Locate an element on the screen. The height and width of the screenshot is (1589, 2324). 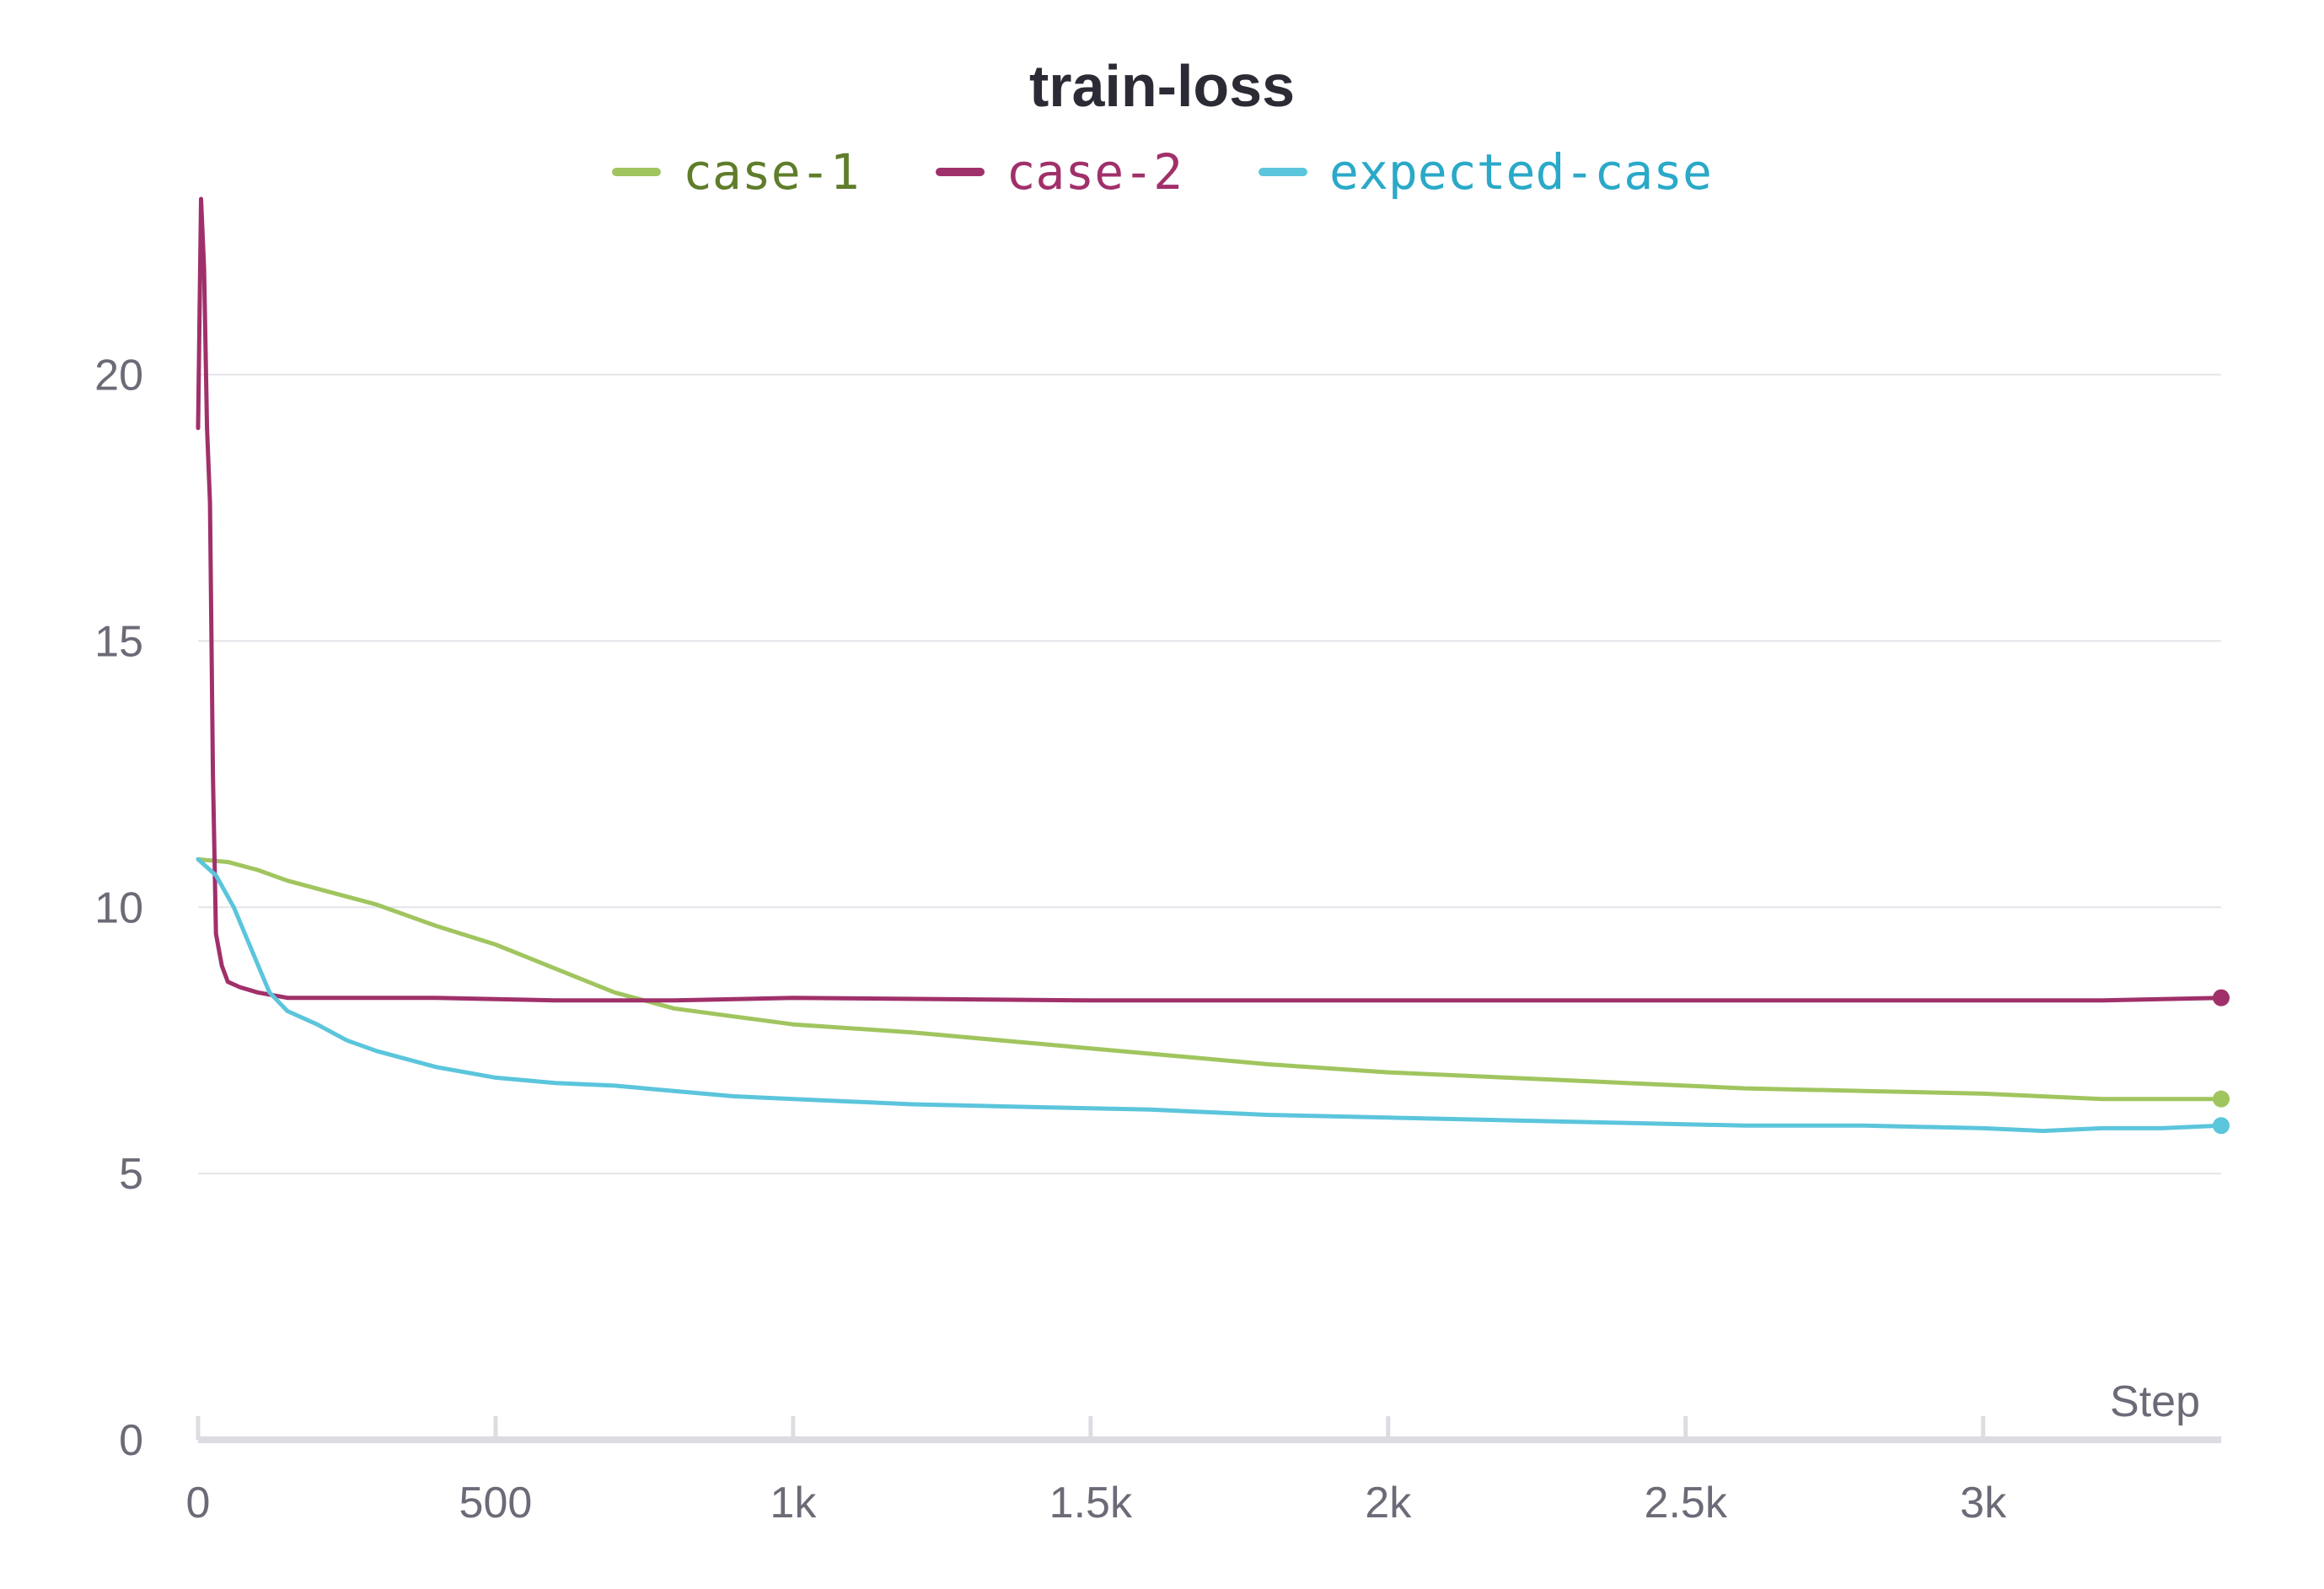
x-tick-label: 1.5k is located at coordinates (1091, 1503).